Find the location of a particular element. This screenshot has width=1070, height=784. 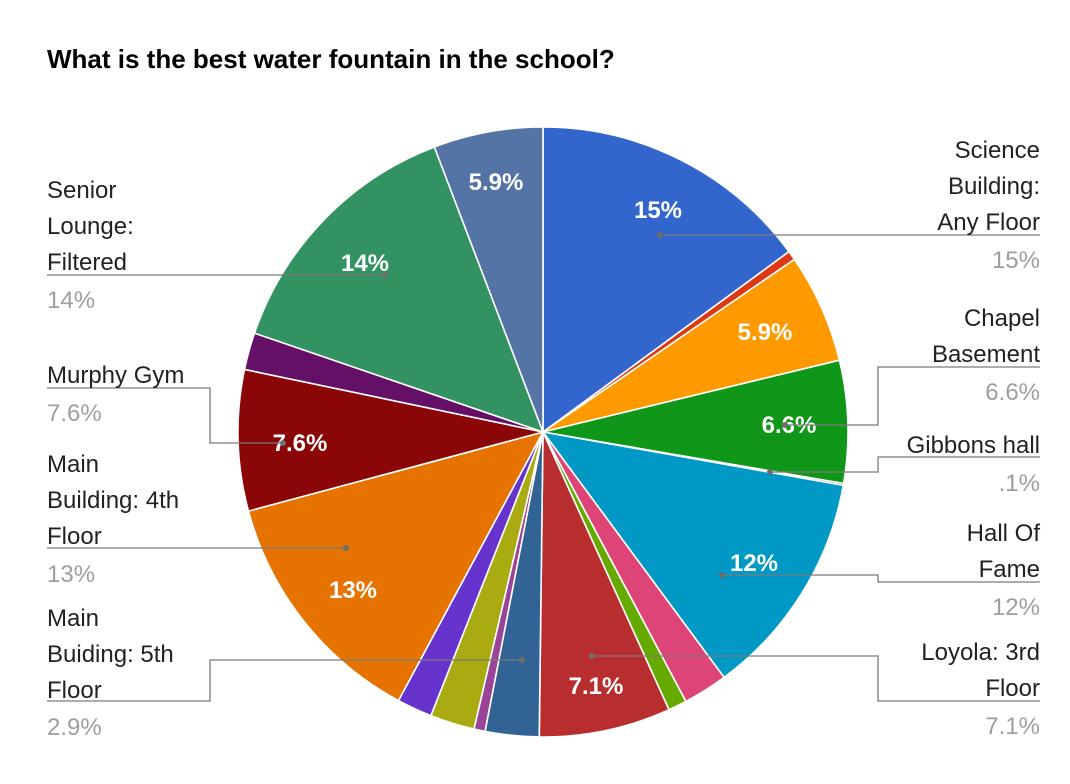

outer-label-text: Senior is located at coordinates (81, 190).